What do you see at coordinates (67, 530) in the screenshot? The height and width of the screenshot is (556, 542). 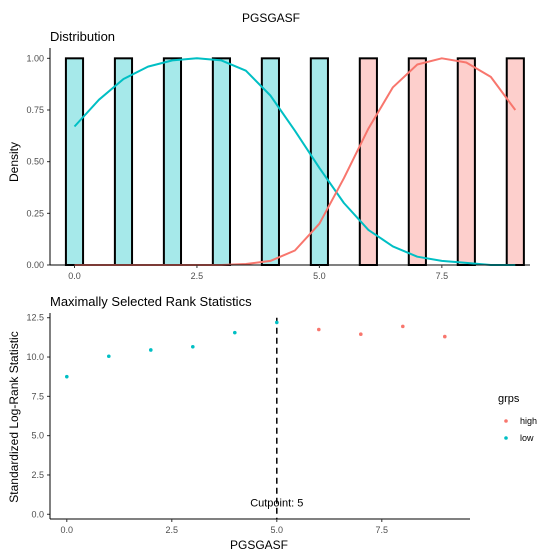 I see `rank-x-tick-label: 0.0` at bounding box center [67, 530].